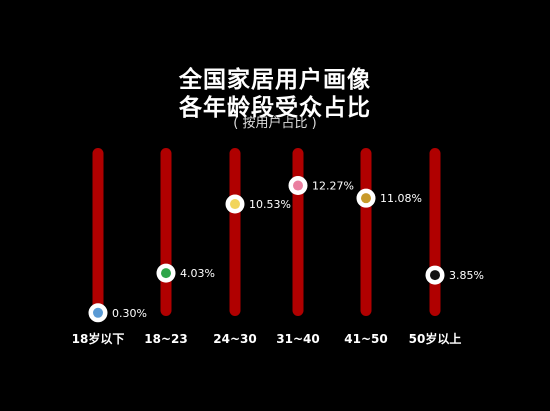 This screenshot has height=411, width=550. I want to click on chart-title-line-1: 全国家居用户画像, so click(275, 80).